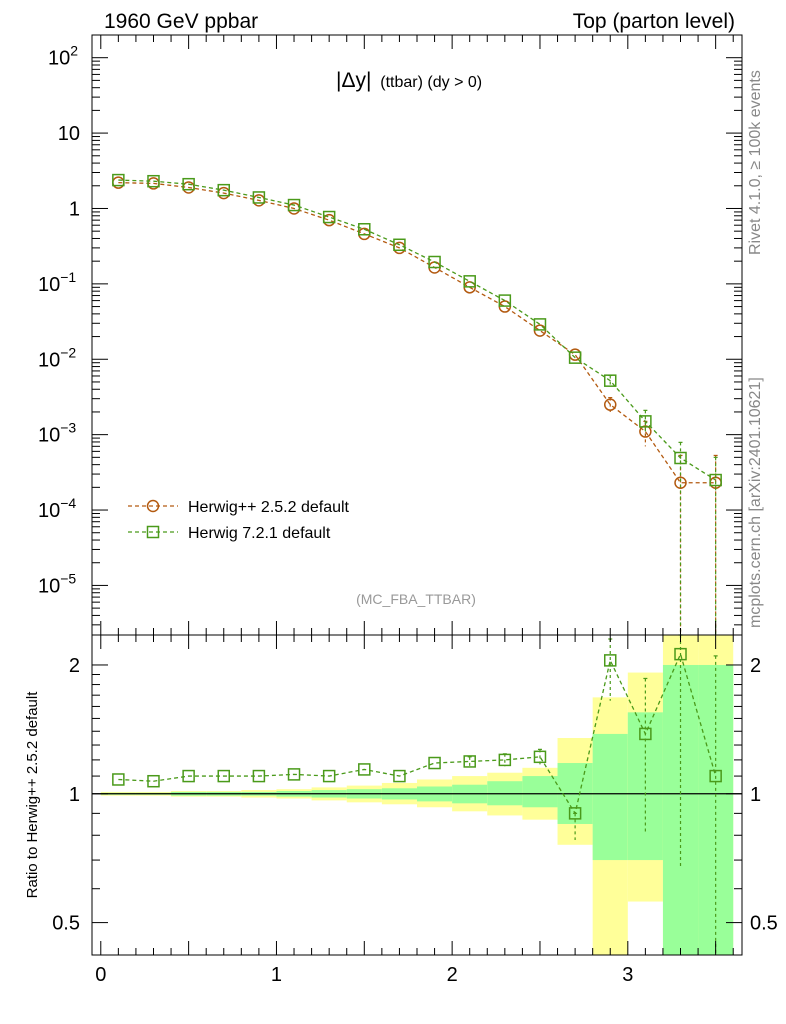  I want to click on main-ytick-label: 10², so click(63, 56).